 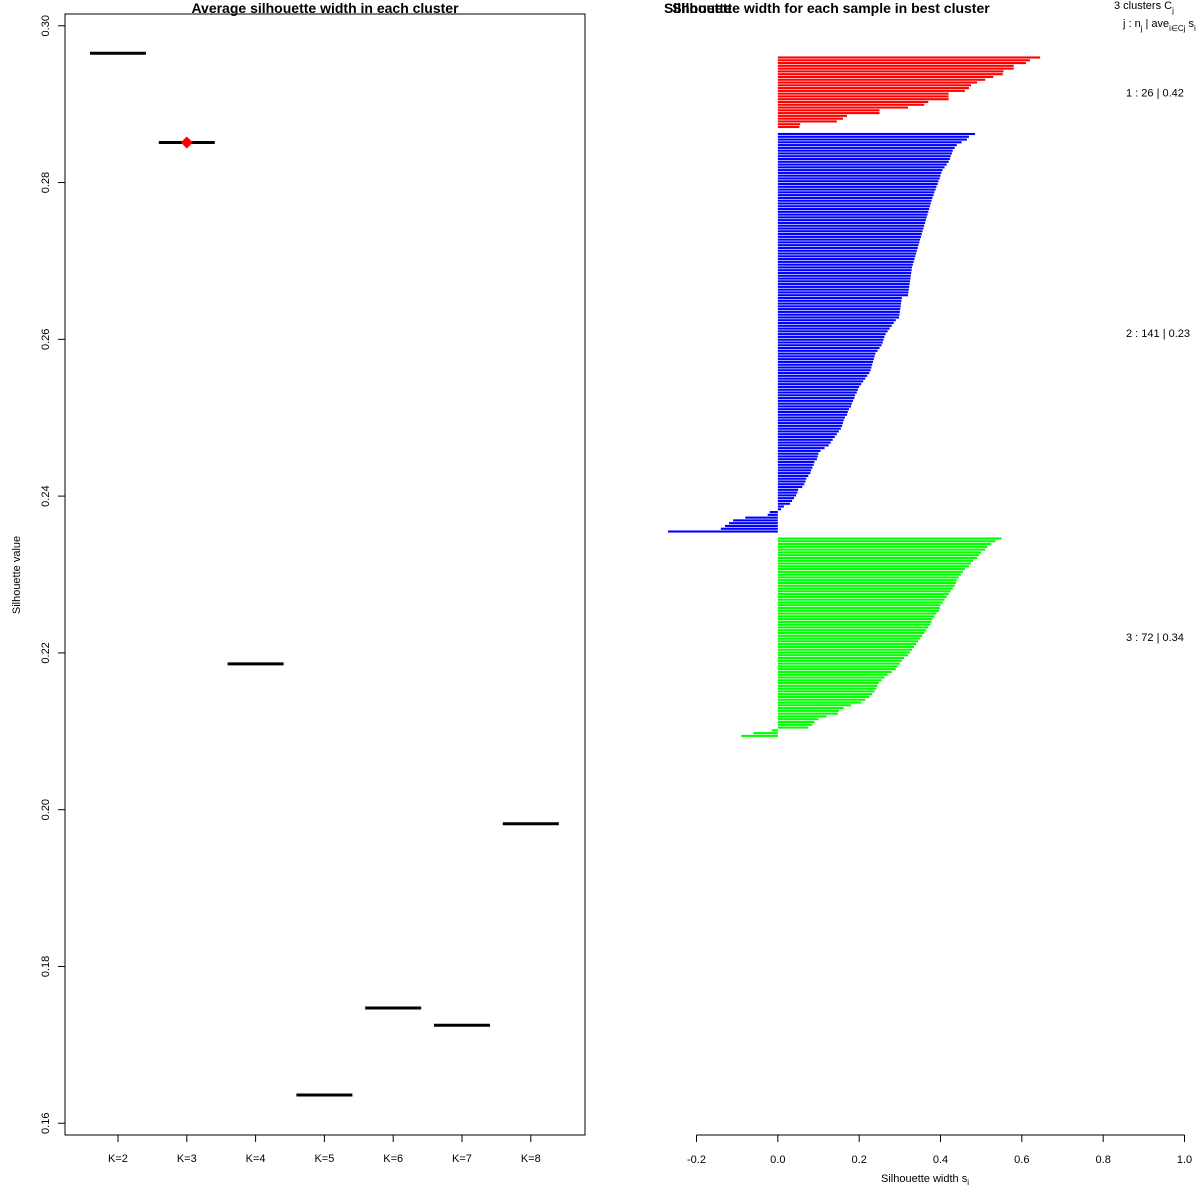 I want to click on right-x-tick-label: 0.8, so click(x=1103, y=1160).